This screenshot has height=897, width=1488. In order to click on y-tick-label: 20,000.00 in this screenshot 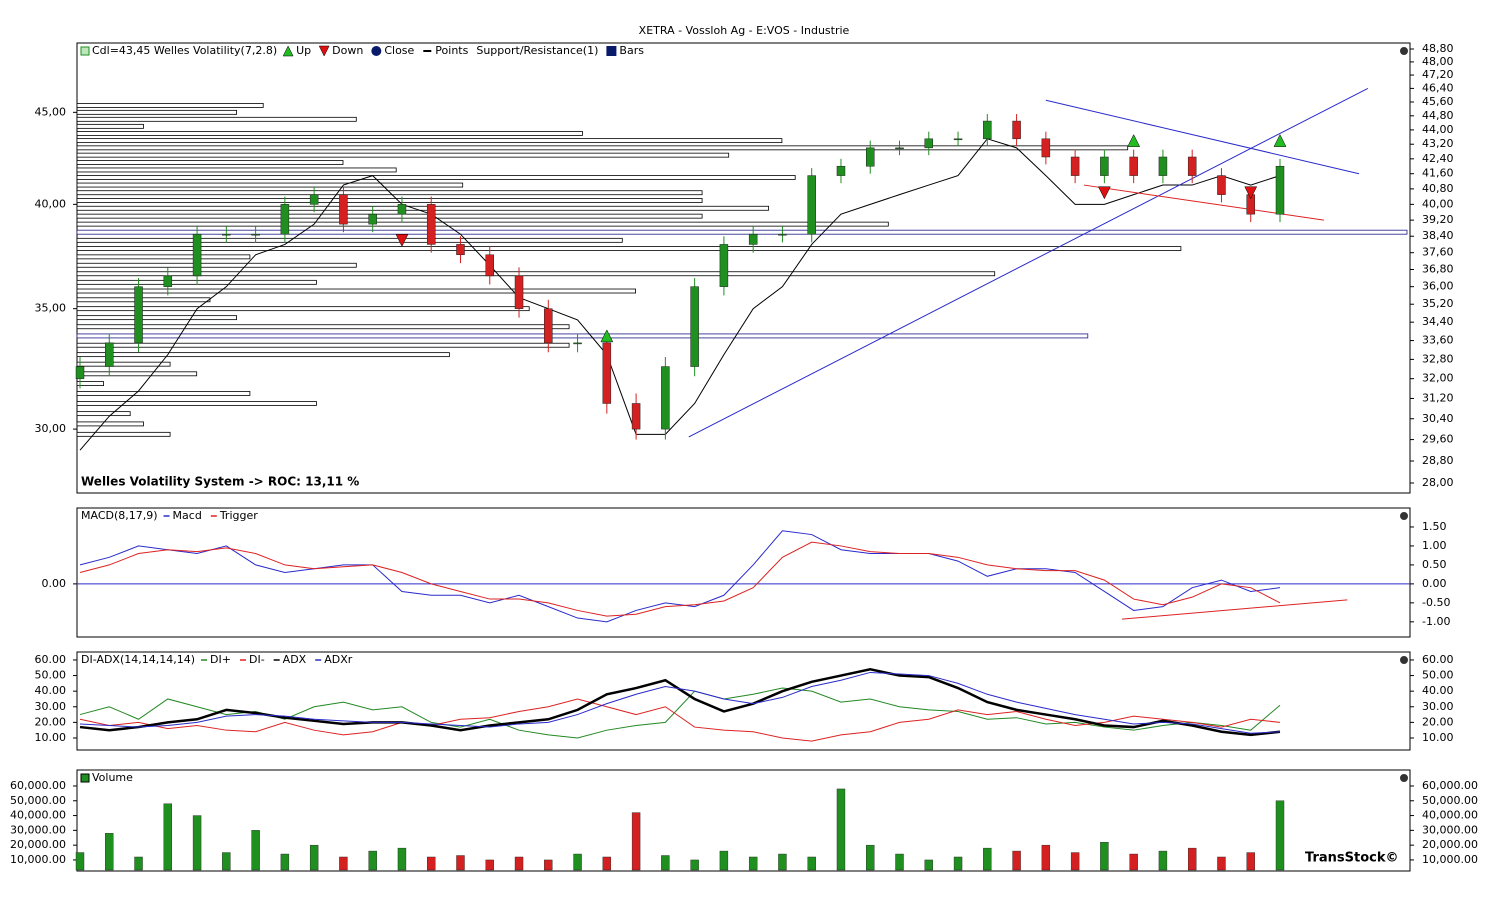, I will do `click(38, 844)`.